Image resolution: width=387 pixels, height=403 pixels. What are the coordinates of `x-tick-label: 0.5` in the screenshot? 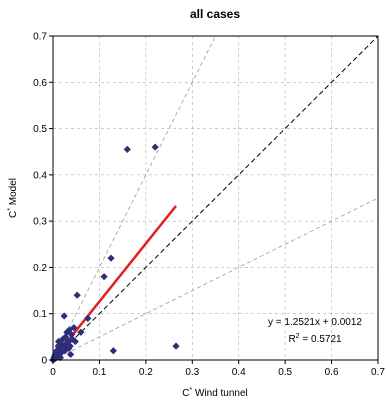 It's located at (285, 372).